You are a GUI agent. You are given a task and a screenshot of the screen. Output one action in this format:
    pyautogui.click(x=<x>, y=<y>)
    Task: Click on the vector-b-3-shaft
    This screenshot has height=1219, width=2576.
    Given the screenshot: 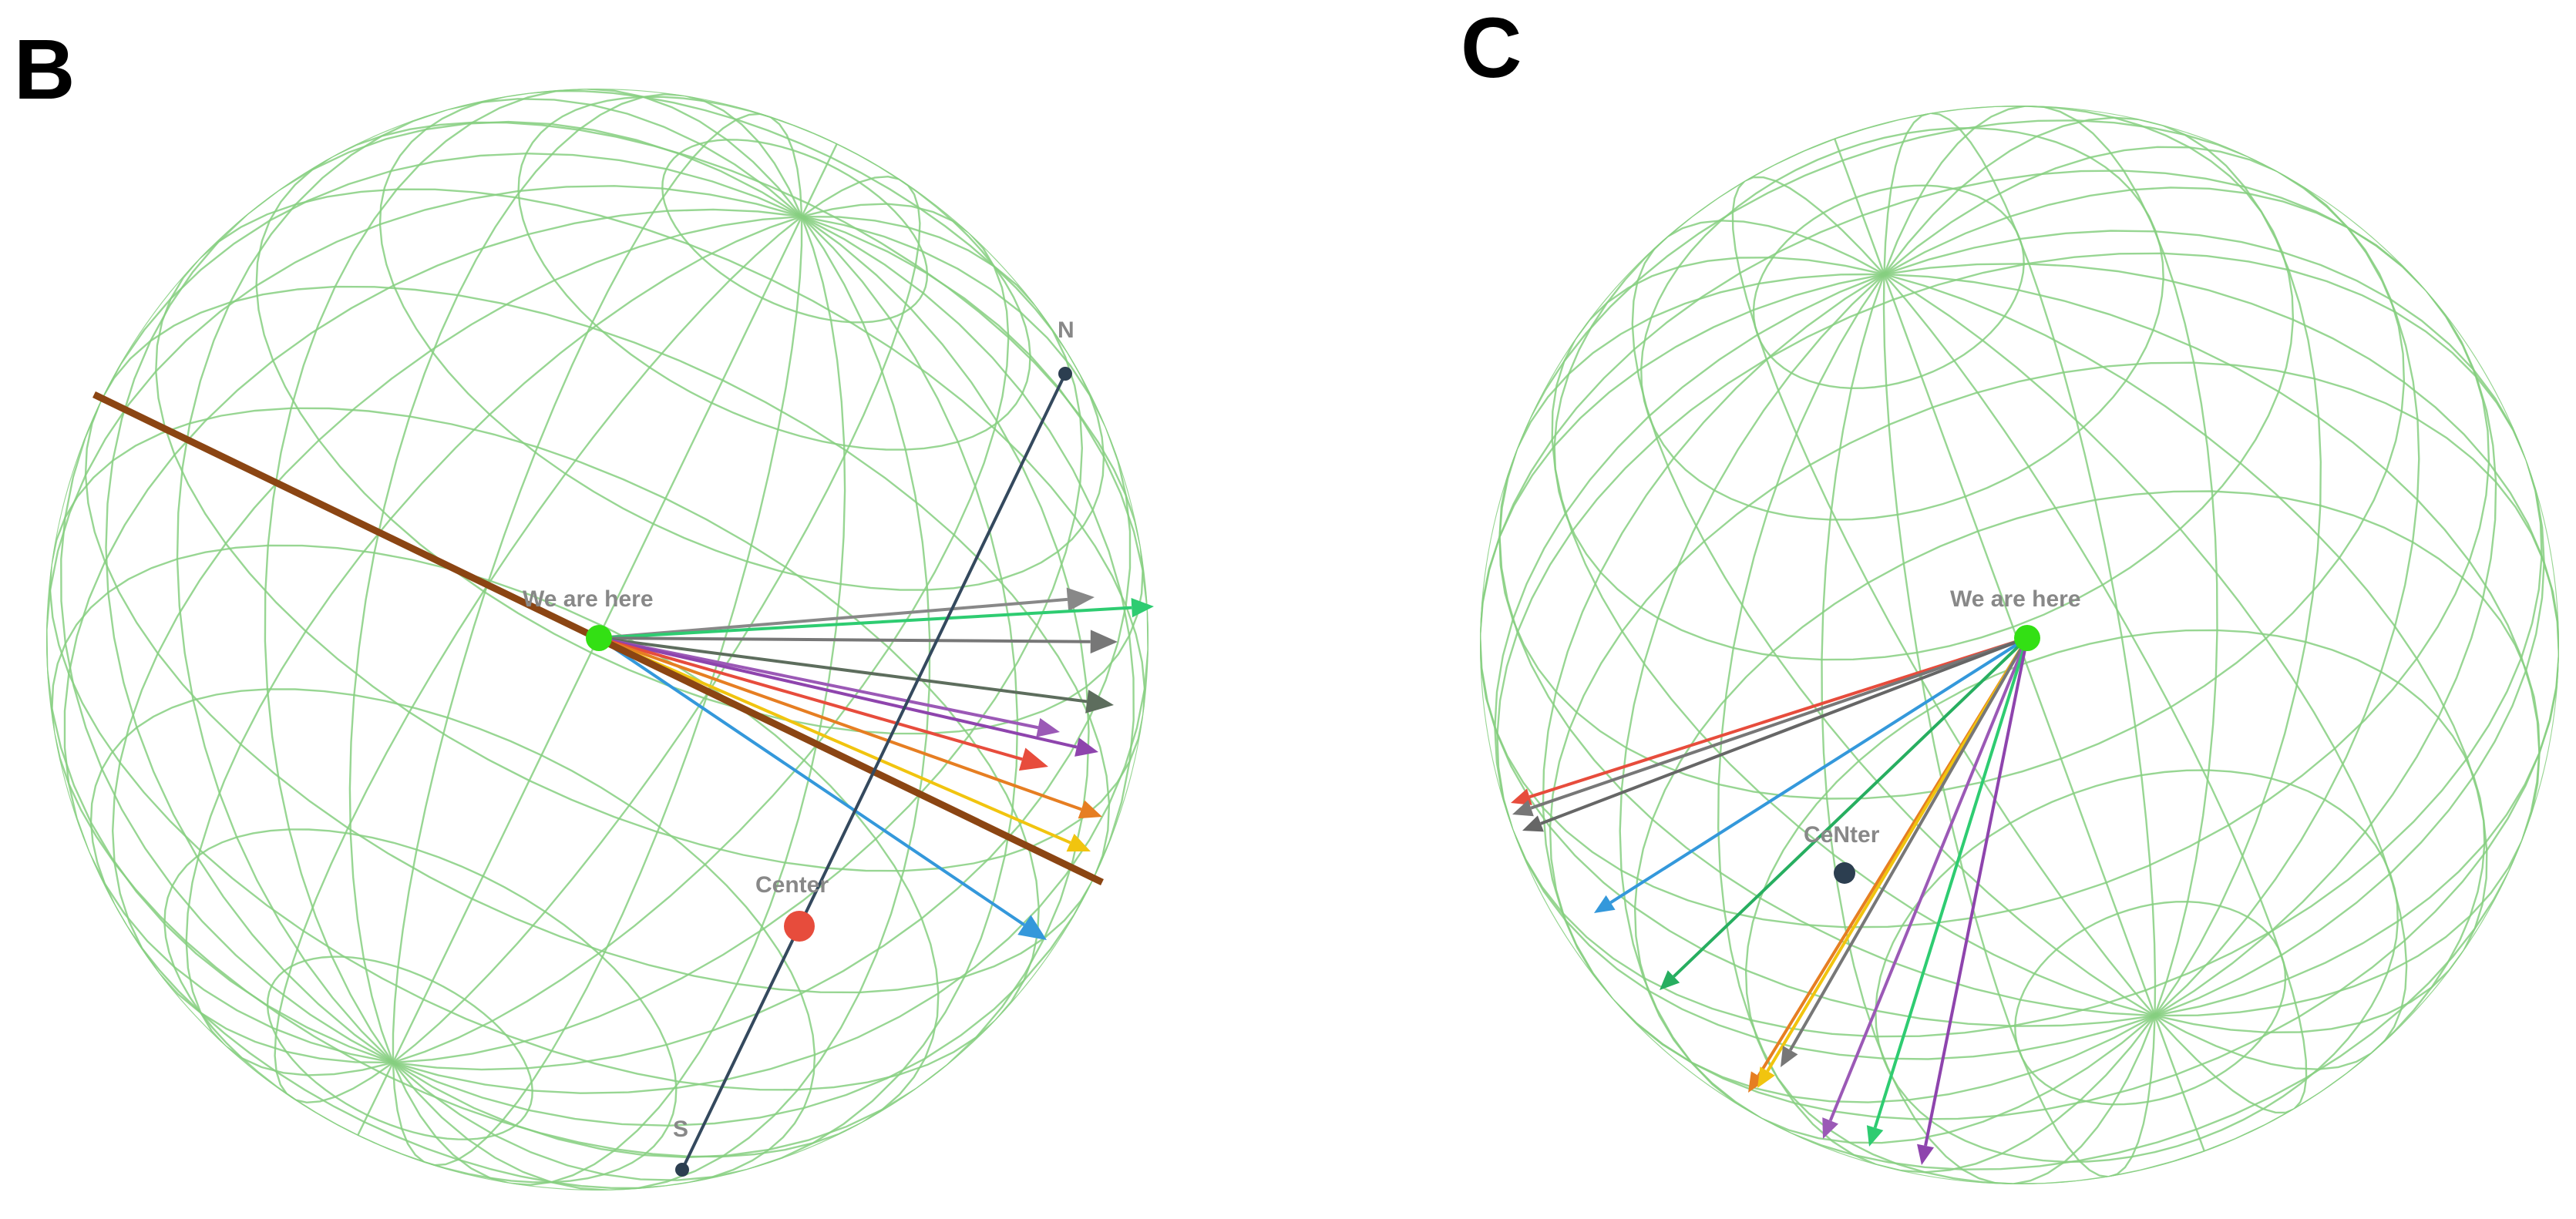 What is the action you would take?
    pyautogui.click(x=844, y=639)
    